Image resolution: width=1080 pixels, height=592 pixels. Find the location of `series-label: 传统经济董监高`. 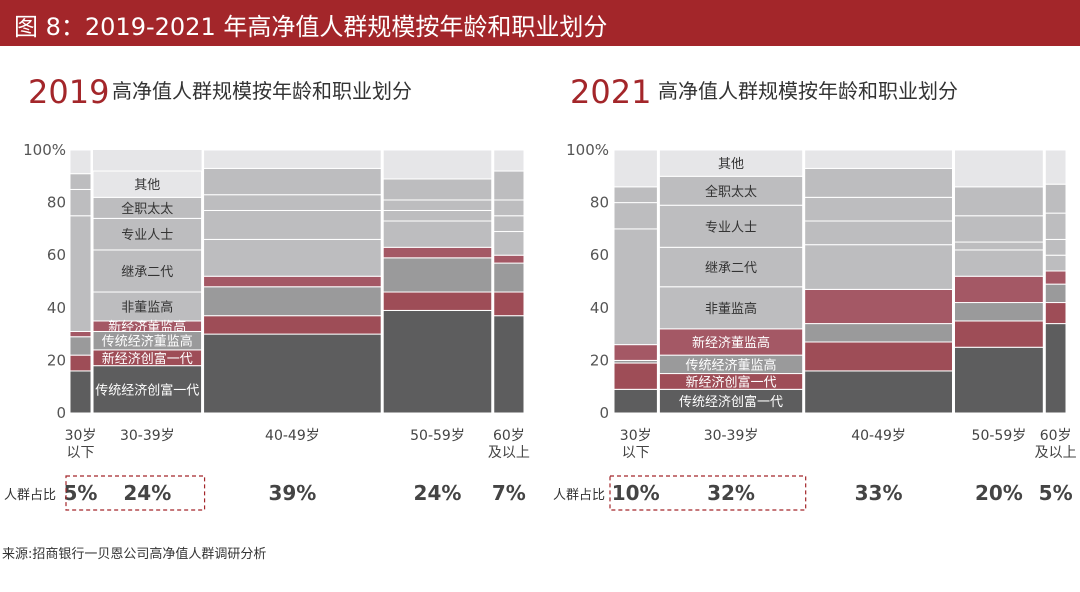

series-label: 传统经济董监高 is located at coordinates (731, 365).